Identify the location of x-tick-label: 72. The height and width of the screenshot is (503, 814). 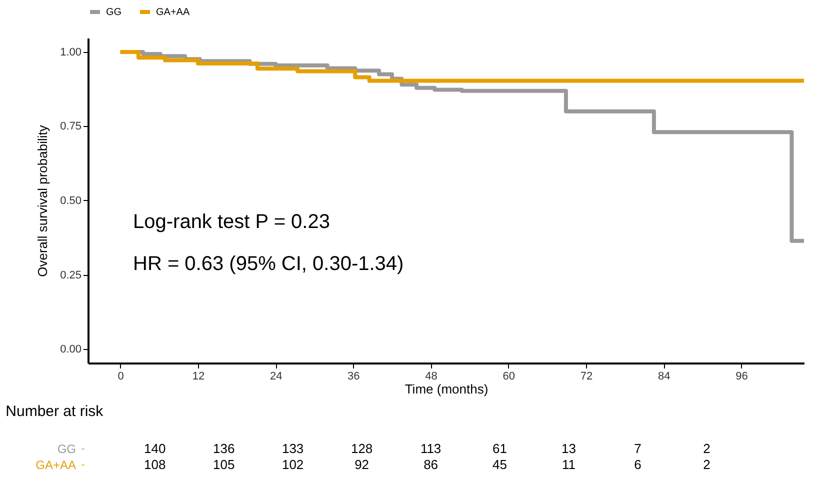
(586, 376).